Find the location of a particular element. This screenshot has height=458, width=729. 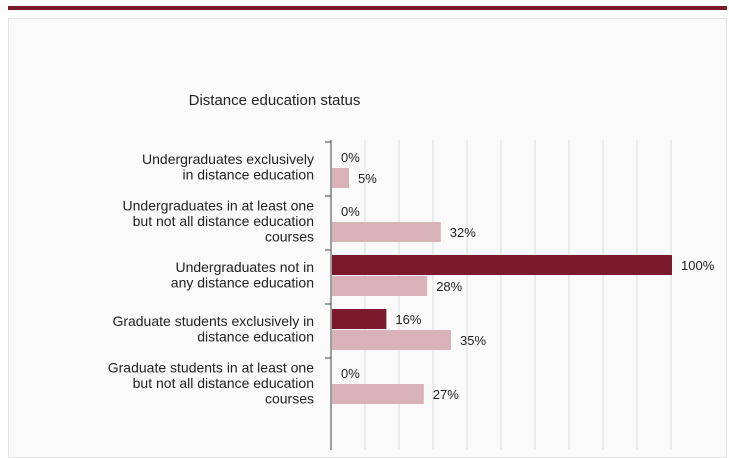

data-label: 27% is located at coordinates (446, 394).